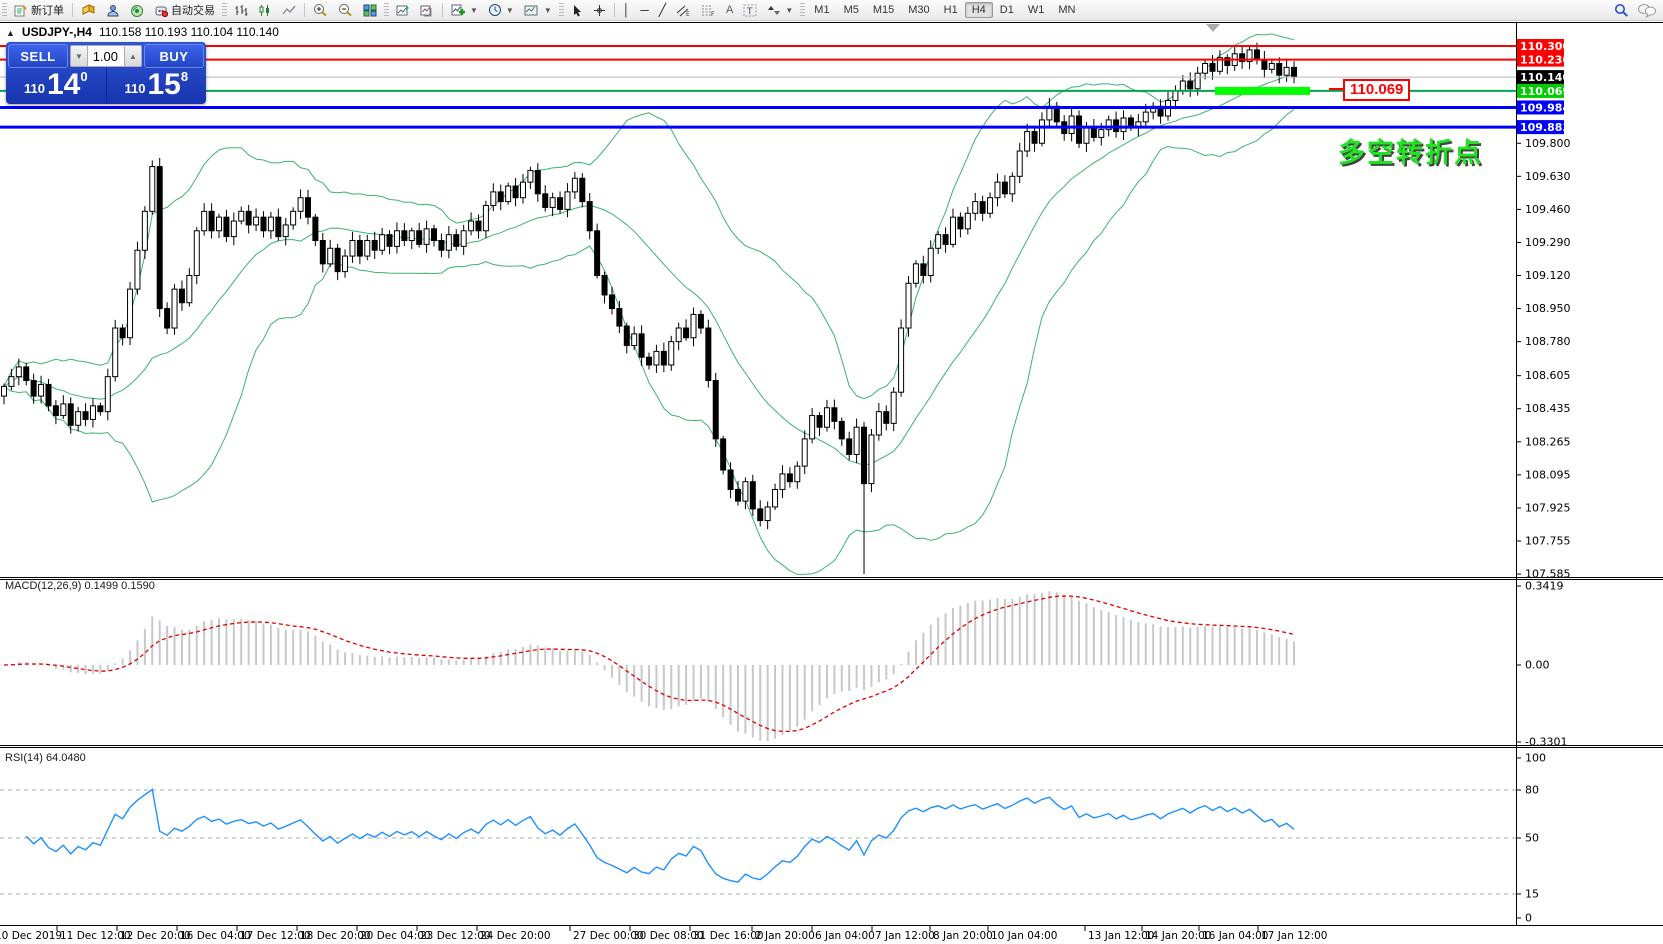 The image size is (1663, 944). I want to click on arrows-button: ▼, so click(780, 10).